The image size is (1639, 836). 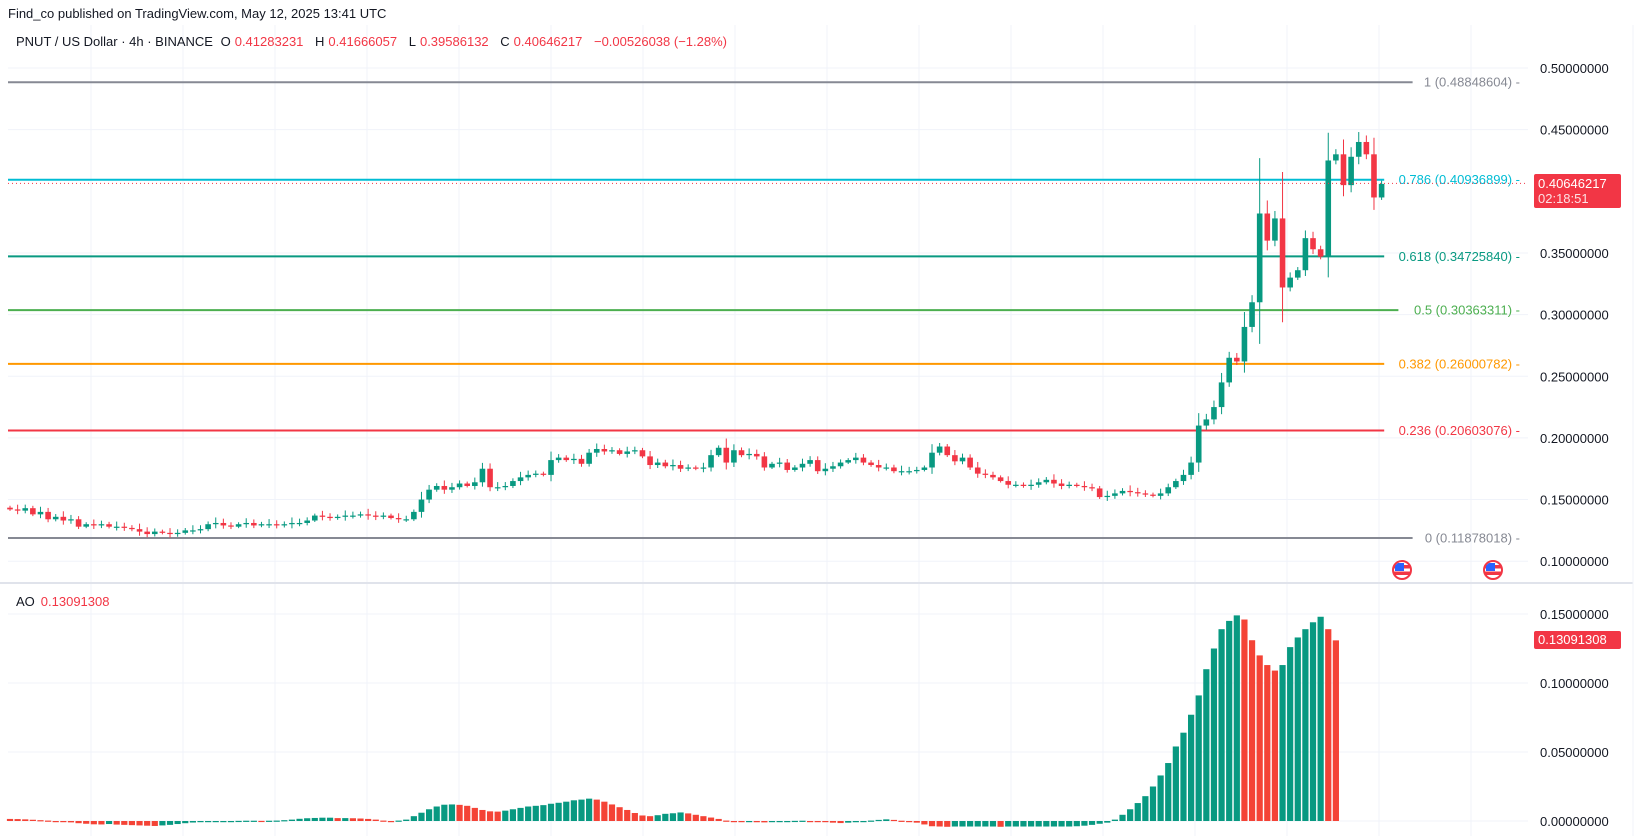 What do you see at coordinates (62, 601) in the screenshot?
I see `ao-legend: AO 0.13091308` at bounding box center [62, 601].